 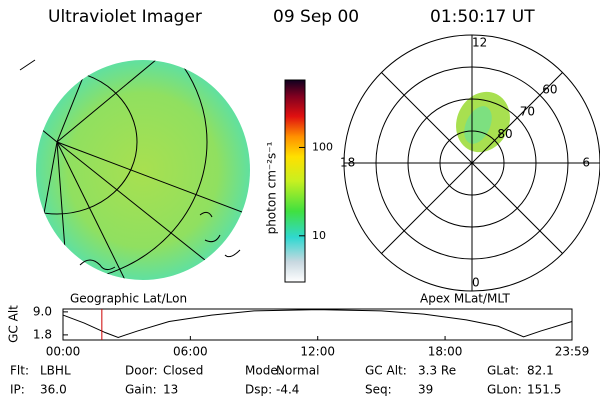 I want to click on y-tick-label: 1.8, so click(x=42, y=334).